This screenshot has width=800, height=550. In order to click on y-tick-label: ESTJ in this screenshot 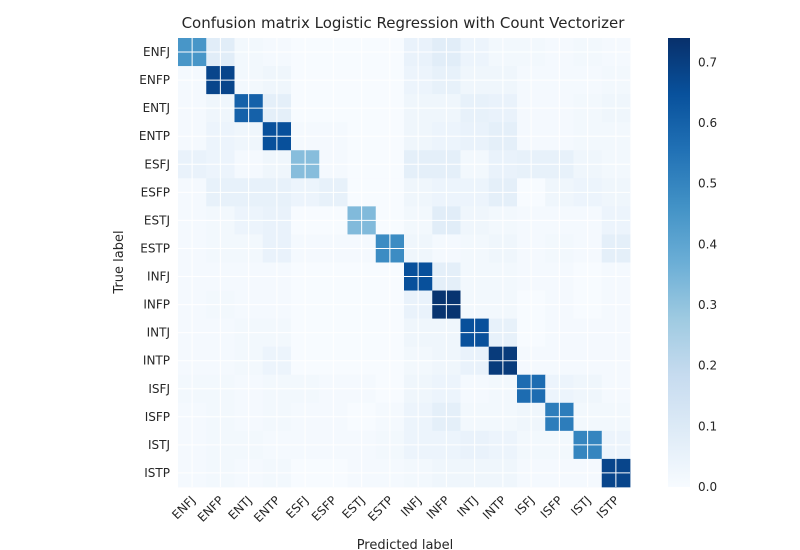, I will do `click(157, 220)`.